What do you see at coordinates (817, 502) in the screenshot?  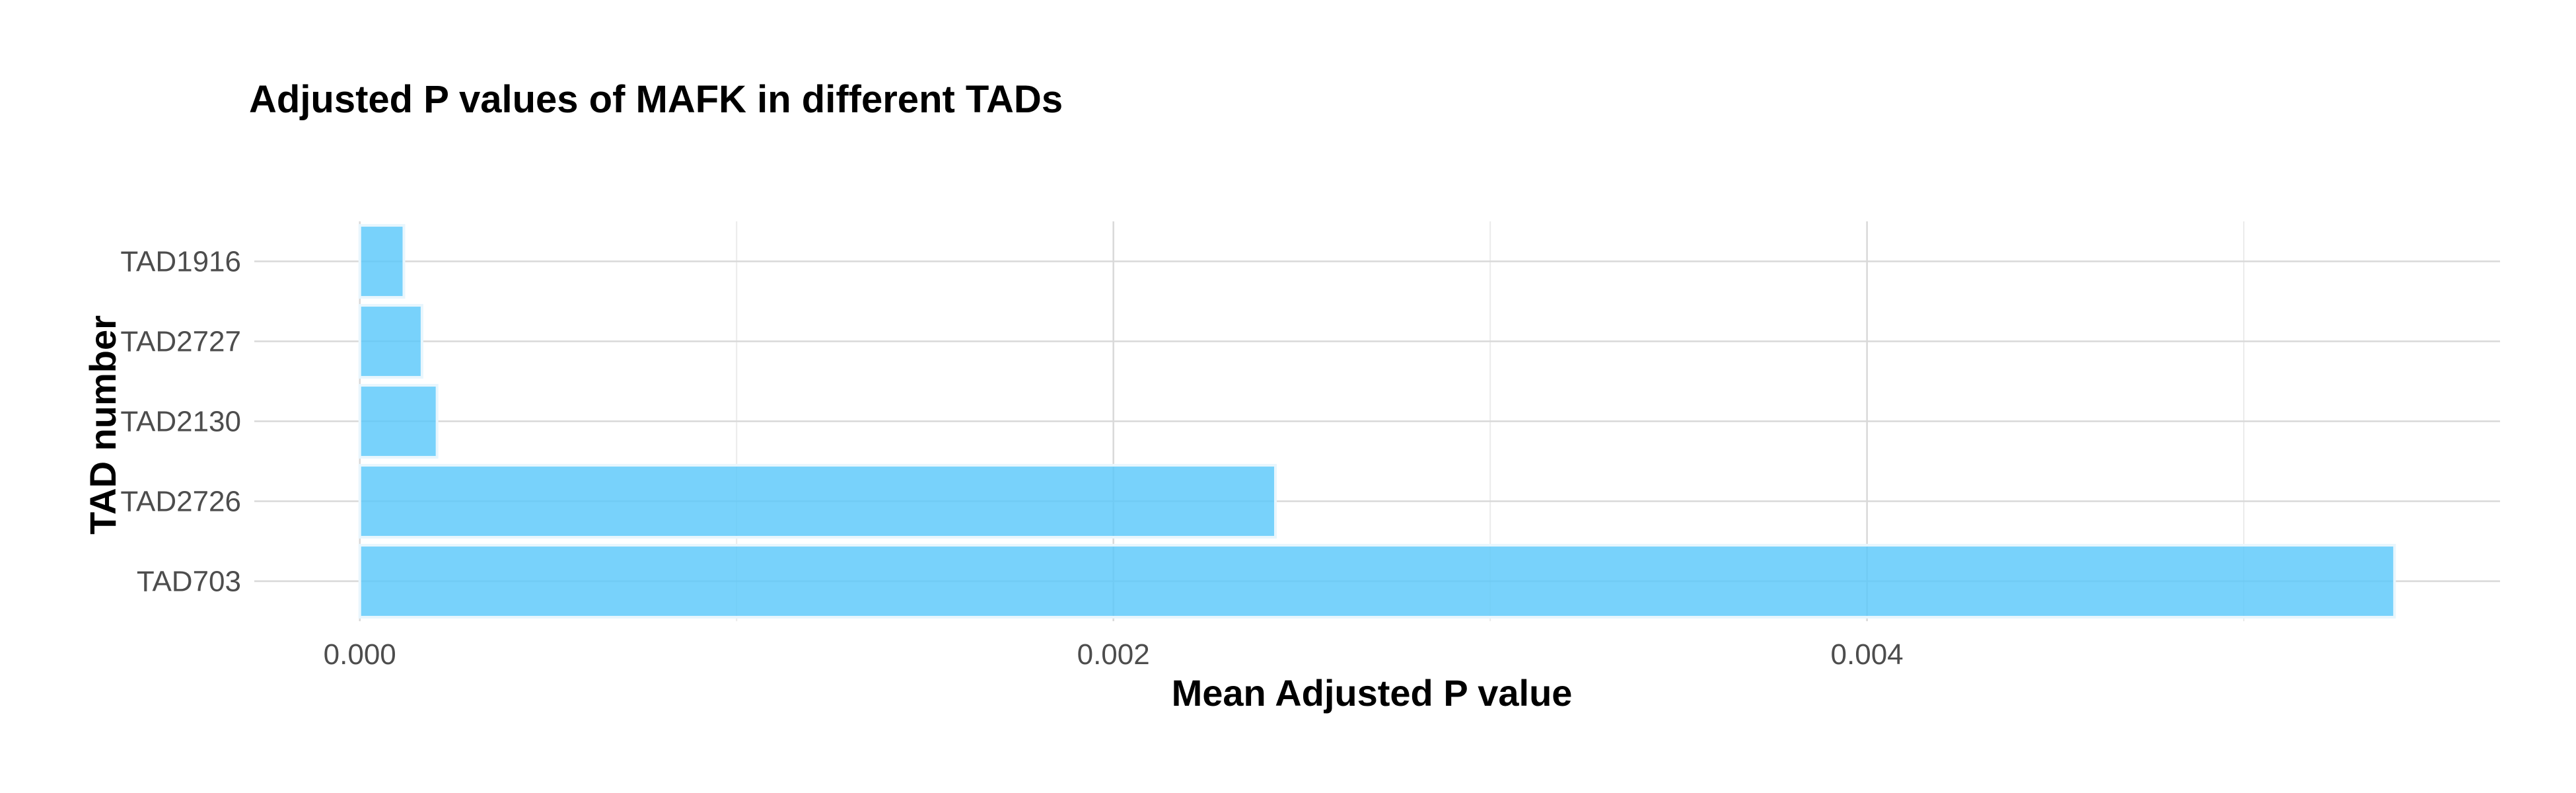 I see `bar-tad2726` at bounding box center [817, 502].